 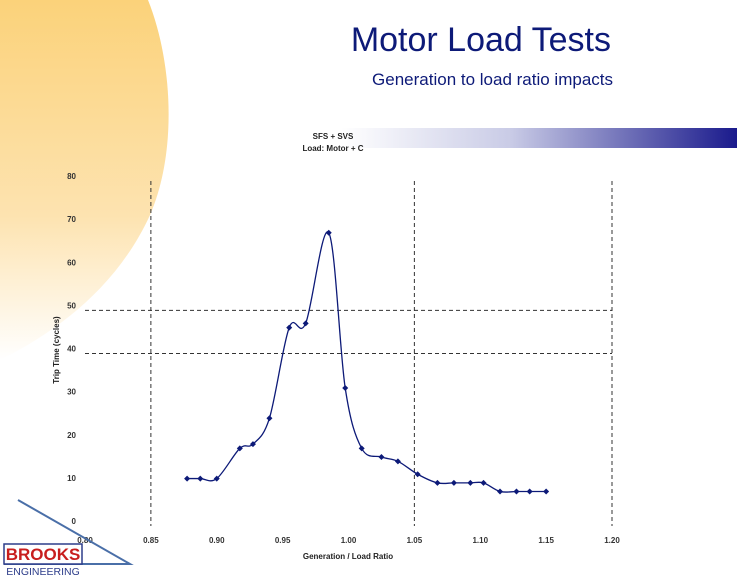 I want to click on brooks-logo: BROOKS ENGINEERING, so click(x=68, y=537).